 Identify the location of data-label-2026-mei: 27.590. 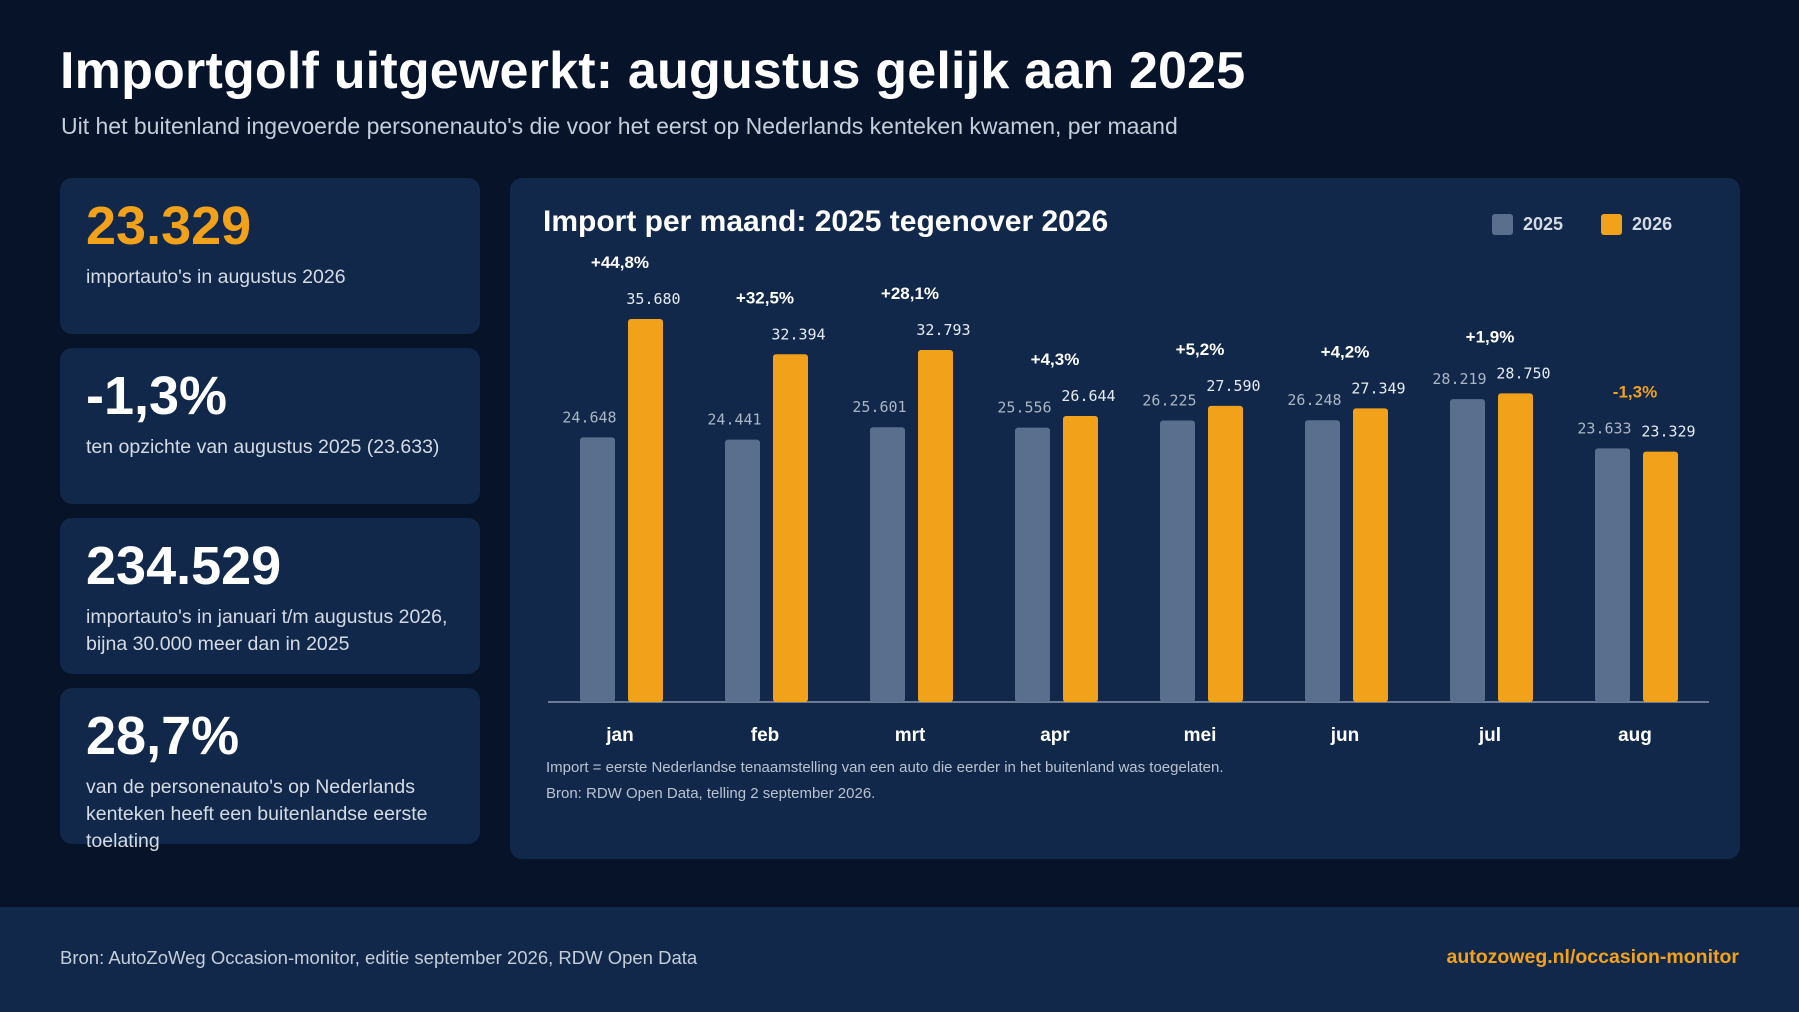
(1233, 386).